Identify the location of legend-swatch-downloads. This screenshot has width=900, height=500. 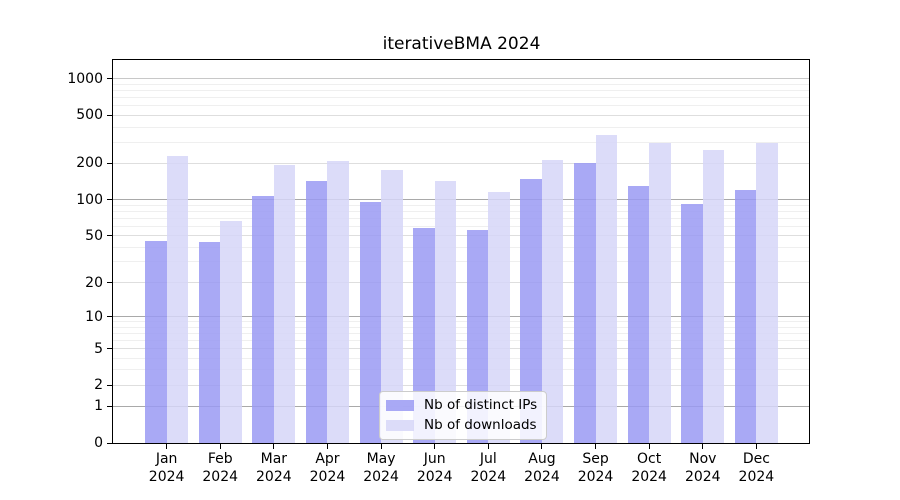
(400, 425).